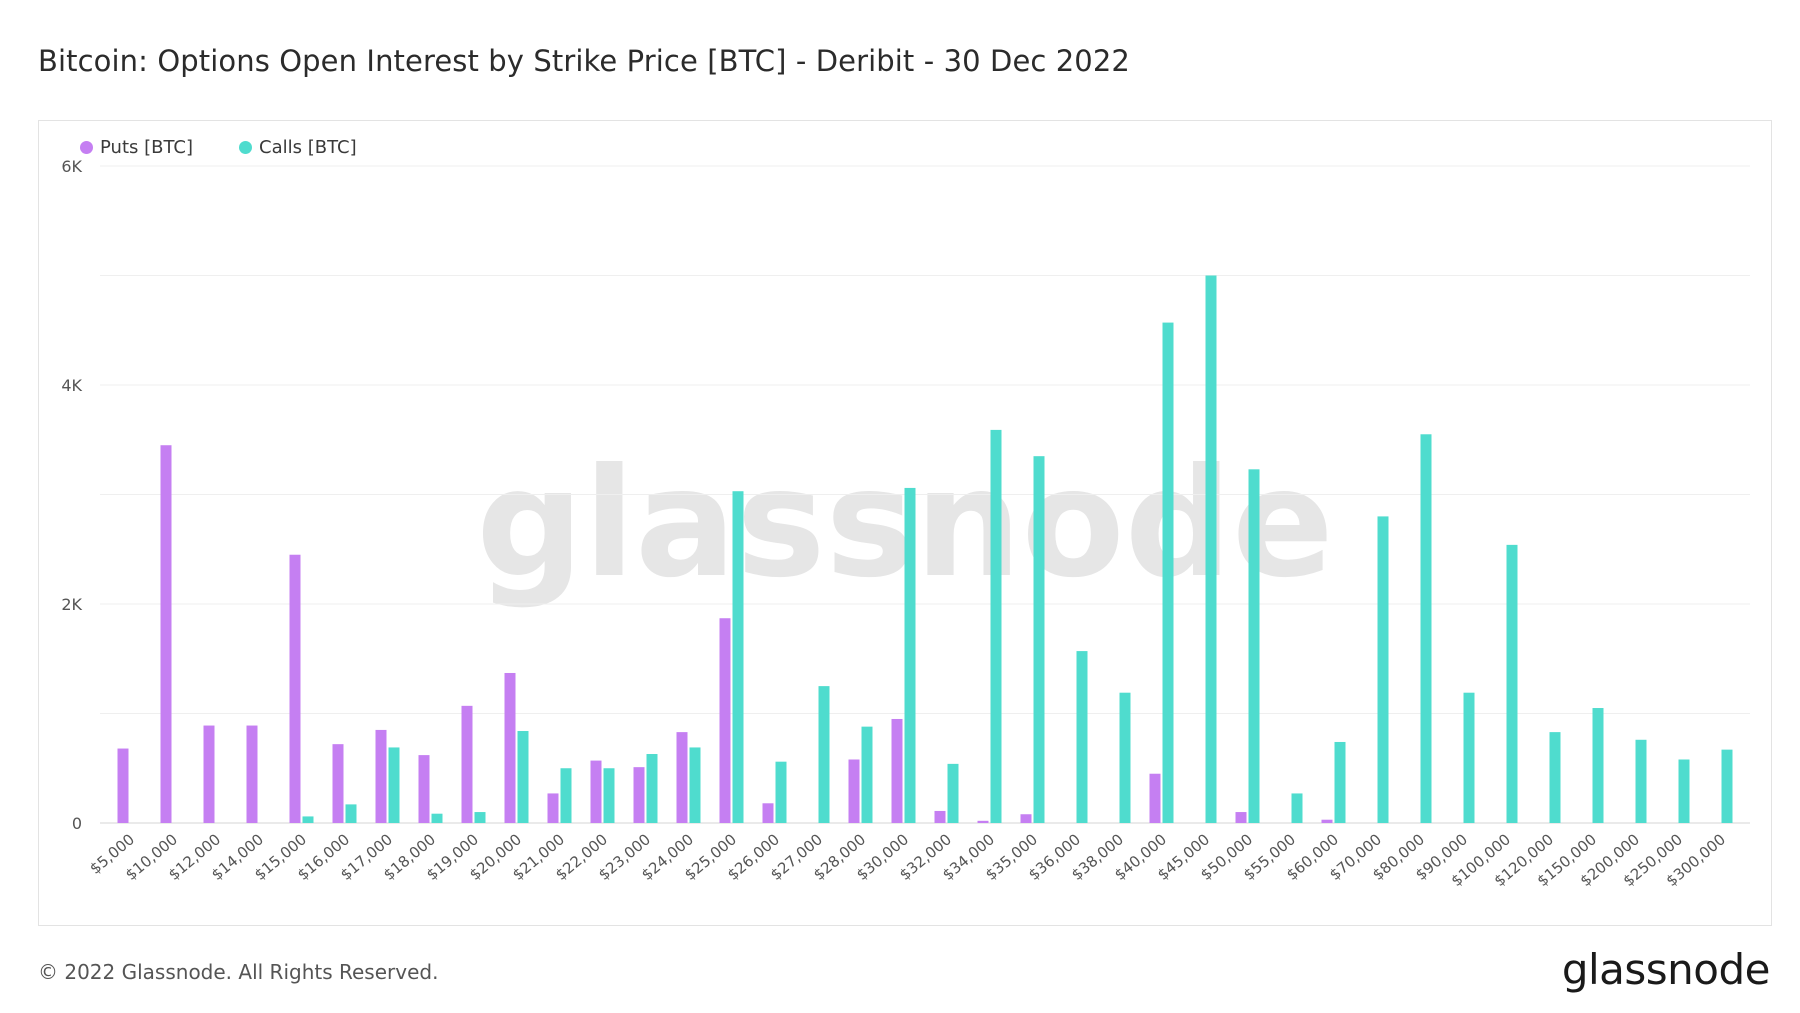 The width and height of the screenshot is (1800, 1013). What do you see at coordinates (86, 147) in the screenshot?
I see `puts-legend-dot` at bounding box center [86, 147].